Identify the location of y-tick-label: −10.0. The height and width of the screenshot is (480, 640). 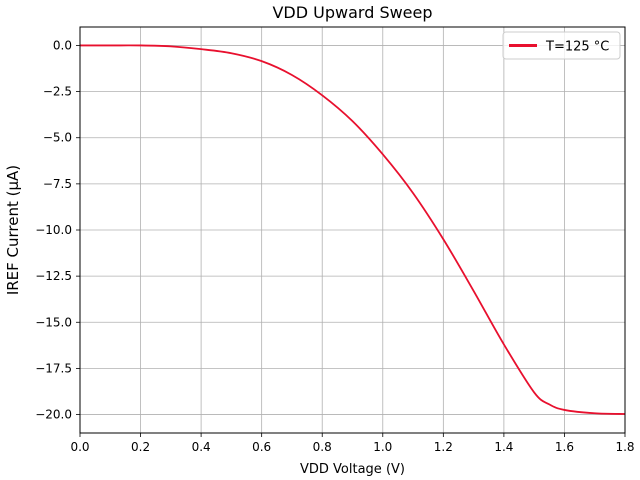
(53, 230).